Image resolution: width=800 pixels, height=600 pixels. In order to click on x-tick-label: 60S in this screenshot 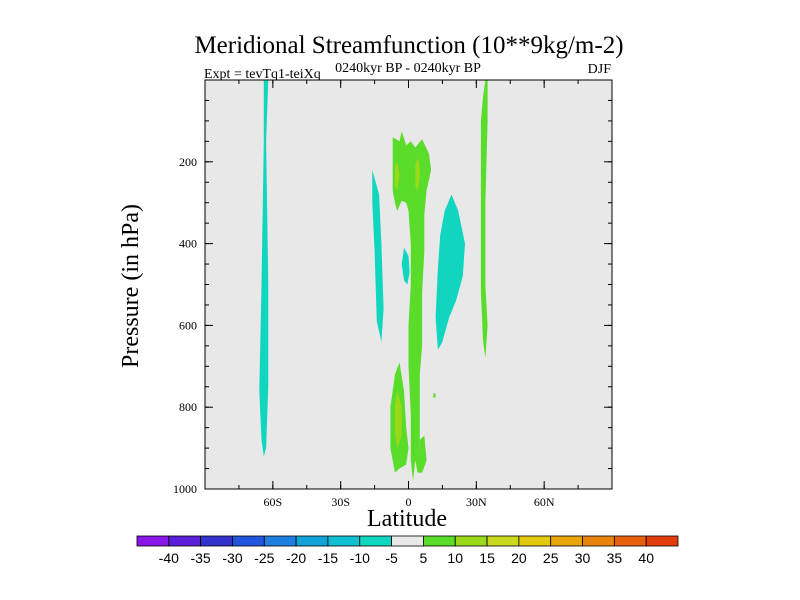, I will do `click(272, 502)`.